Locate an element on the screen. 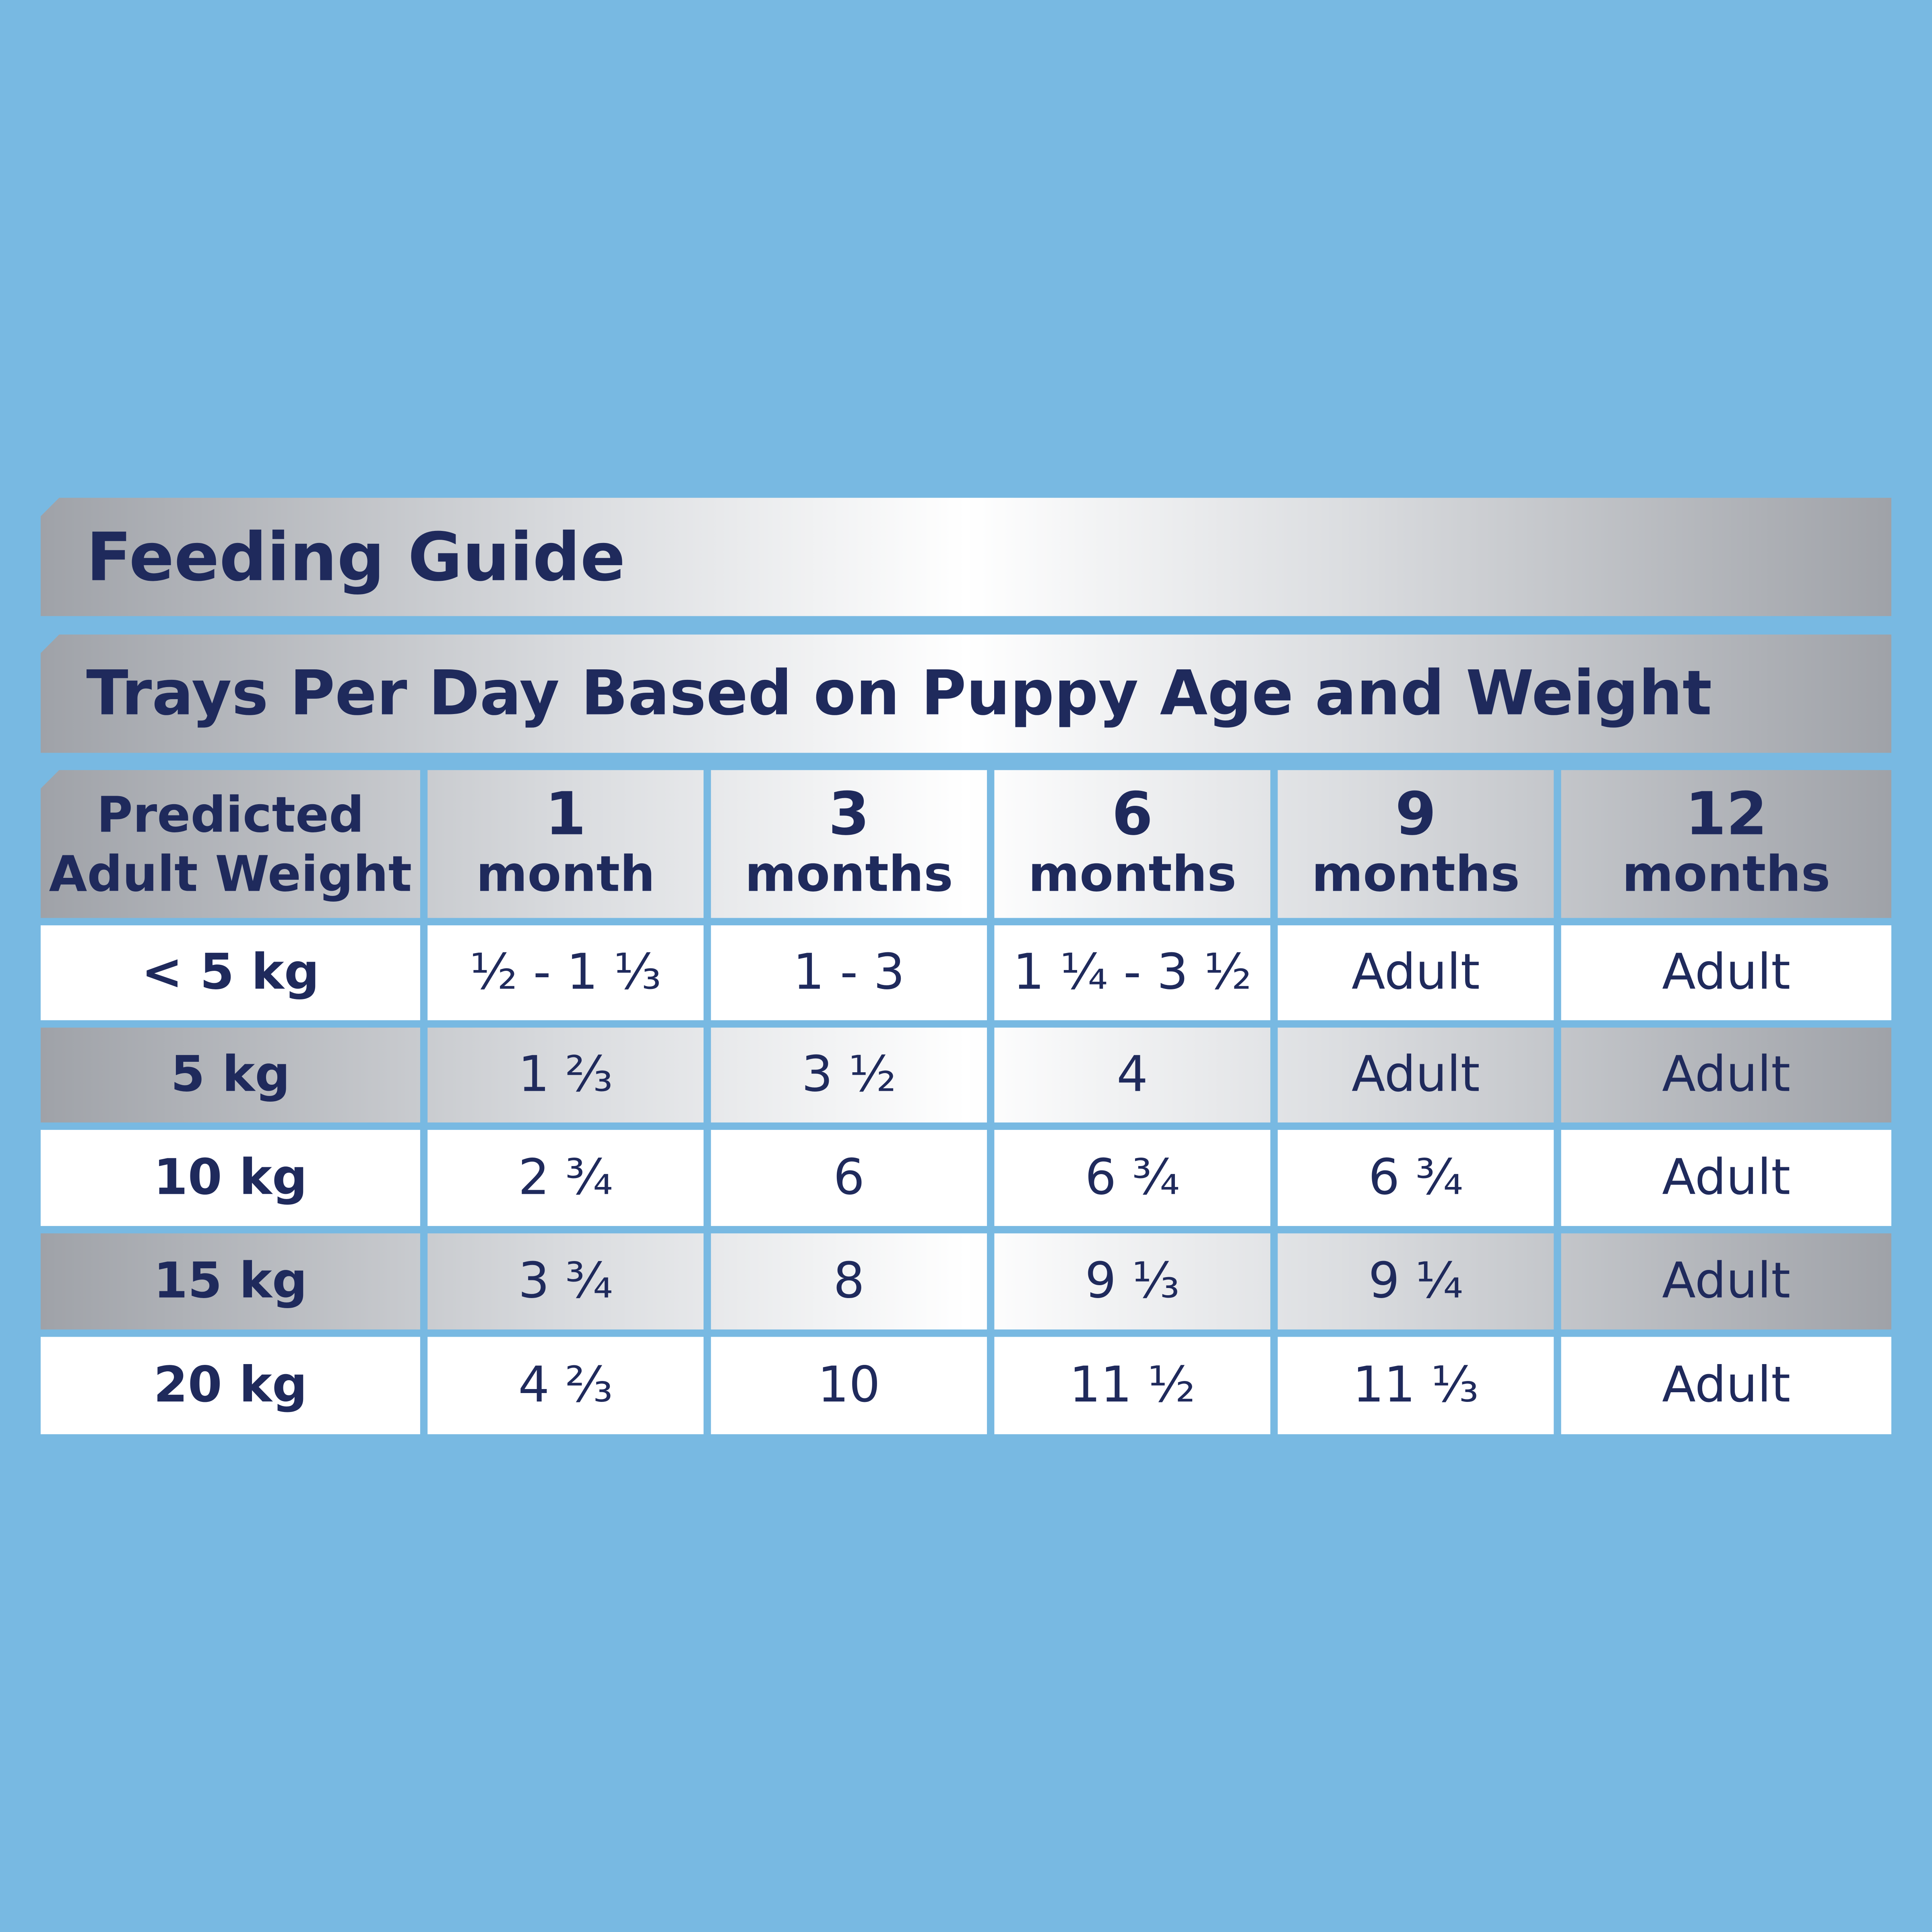 The width and height of the screenshot is (1932, 1932). cell-value: 1 - 3 is located at coordinates (849, 972).